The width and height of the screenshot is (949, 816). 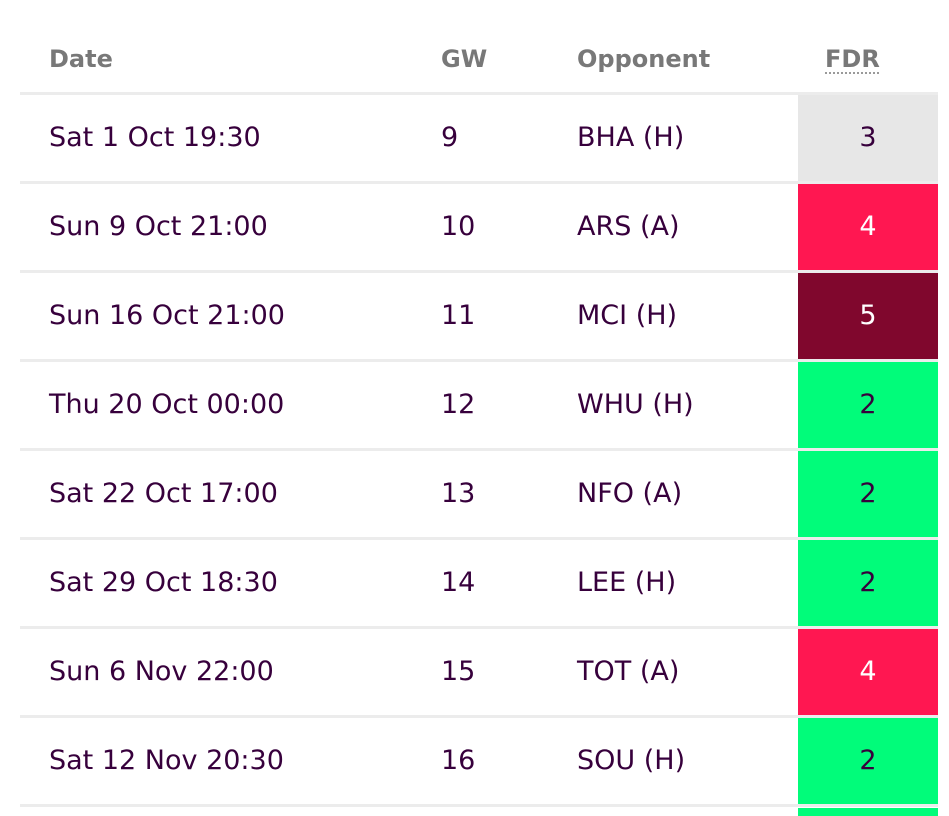 What do you see at coordinates (644, 59) in the screenshot?
I see `header-opponent: Opponent` at bounding box center [644, 59].